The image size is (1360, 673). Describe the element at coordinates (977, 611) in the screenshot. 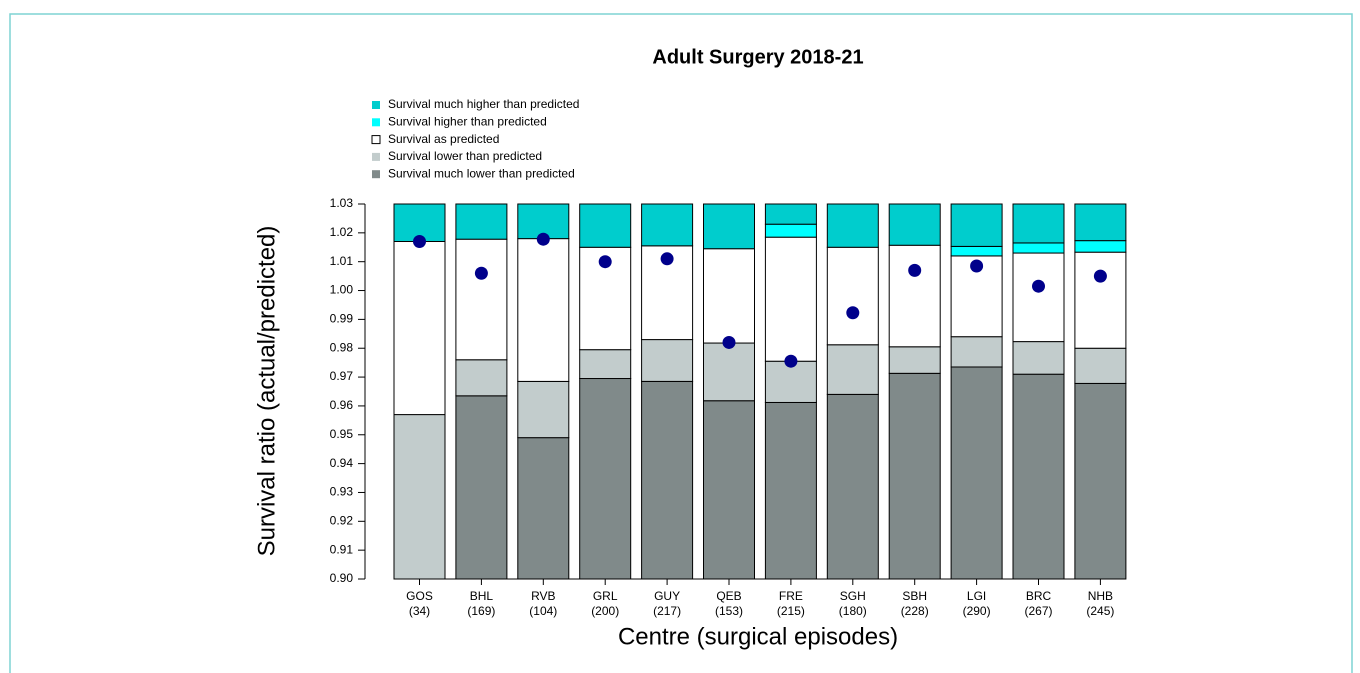

I see `x-tick-sublabel: (290)` at that location.